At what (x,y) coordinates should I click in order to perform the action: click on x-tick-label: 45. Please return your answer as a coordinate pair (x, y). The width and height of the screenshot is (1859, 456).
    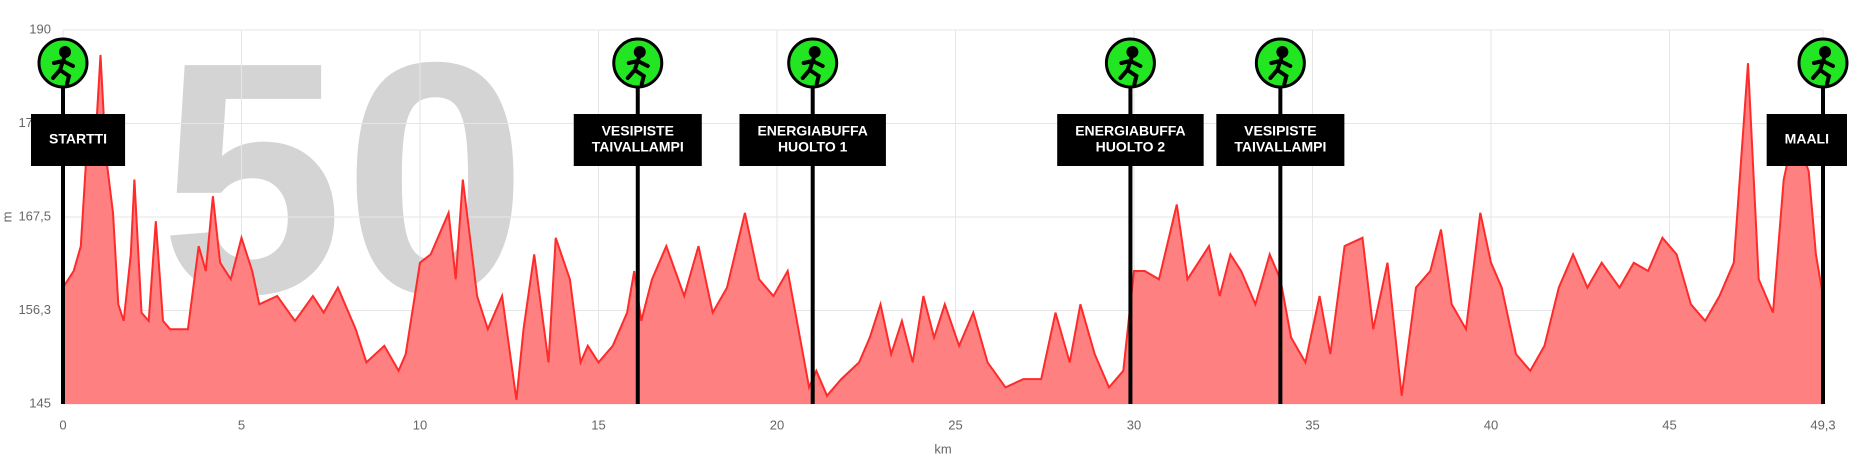
    Looking at the image, I should click on (1669, 424).